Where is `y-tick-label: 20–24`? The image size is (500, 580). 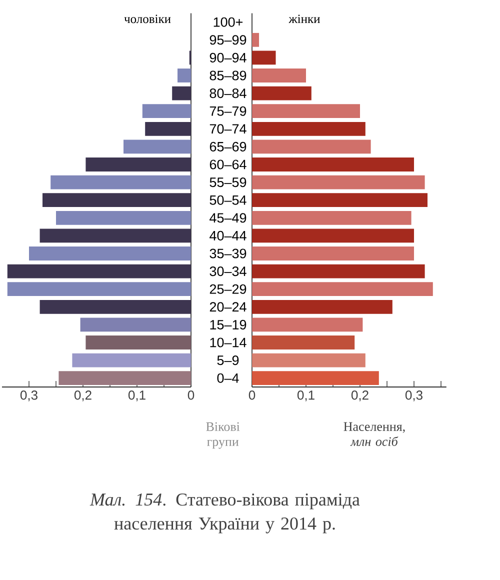 y-tick-label: 20–24 is located at coordinates (228, 307).